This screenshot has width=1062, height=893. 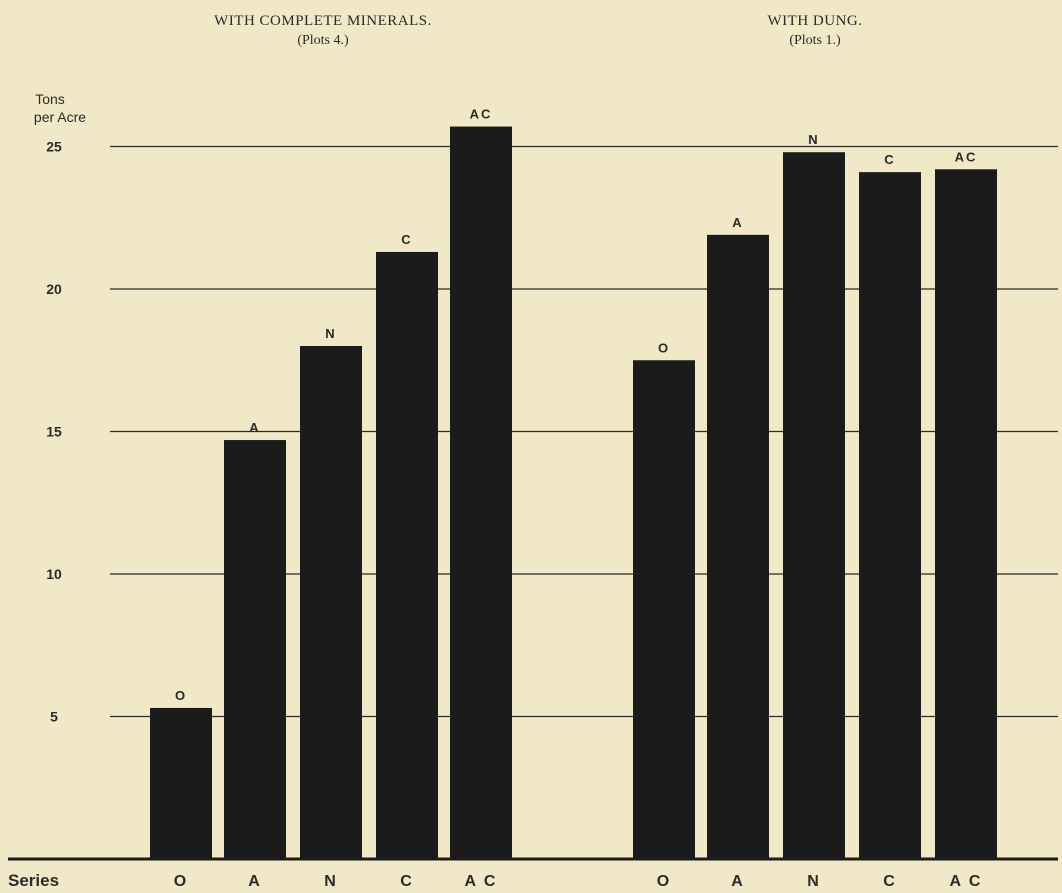 What do you see at coordinates (966, 881) in the screenshot?
I see `category-label-panel2-ac: A C` at bounding box center [966, 881].